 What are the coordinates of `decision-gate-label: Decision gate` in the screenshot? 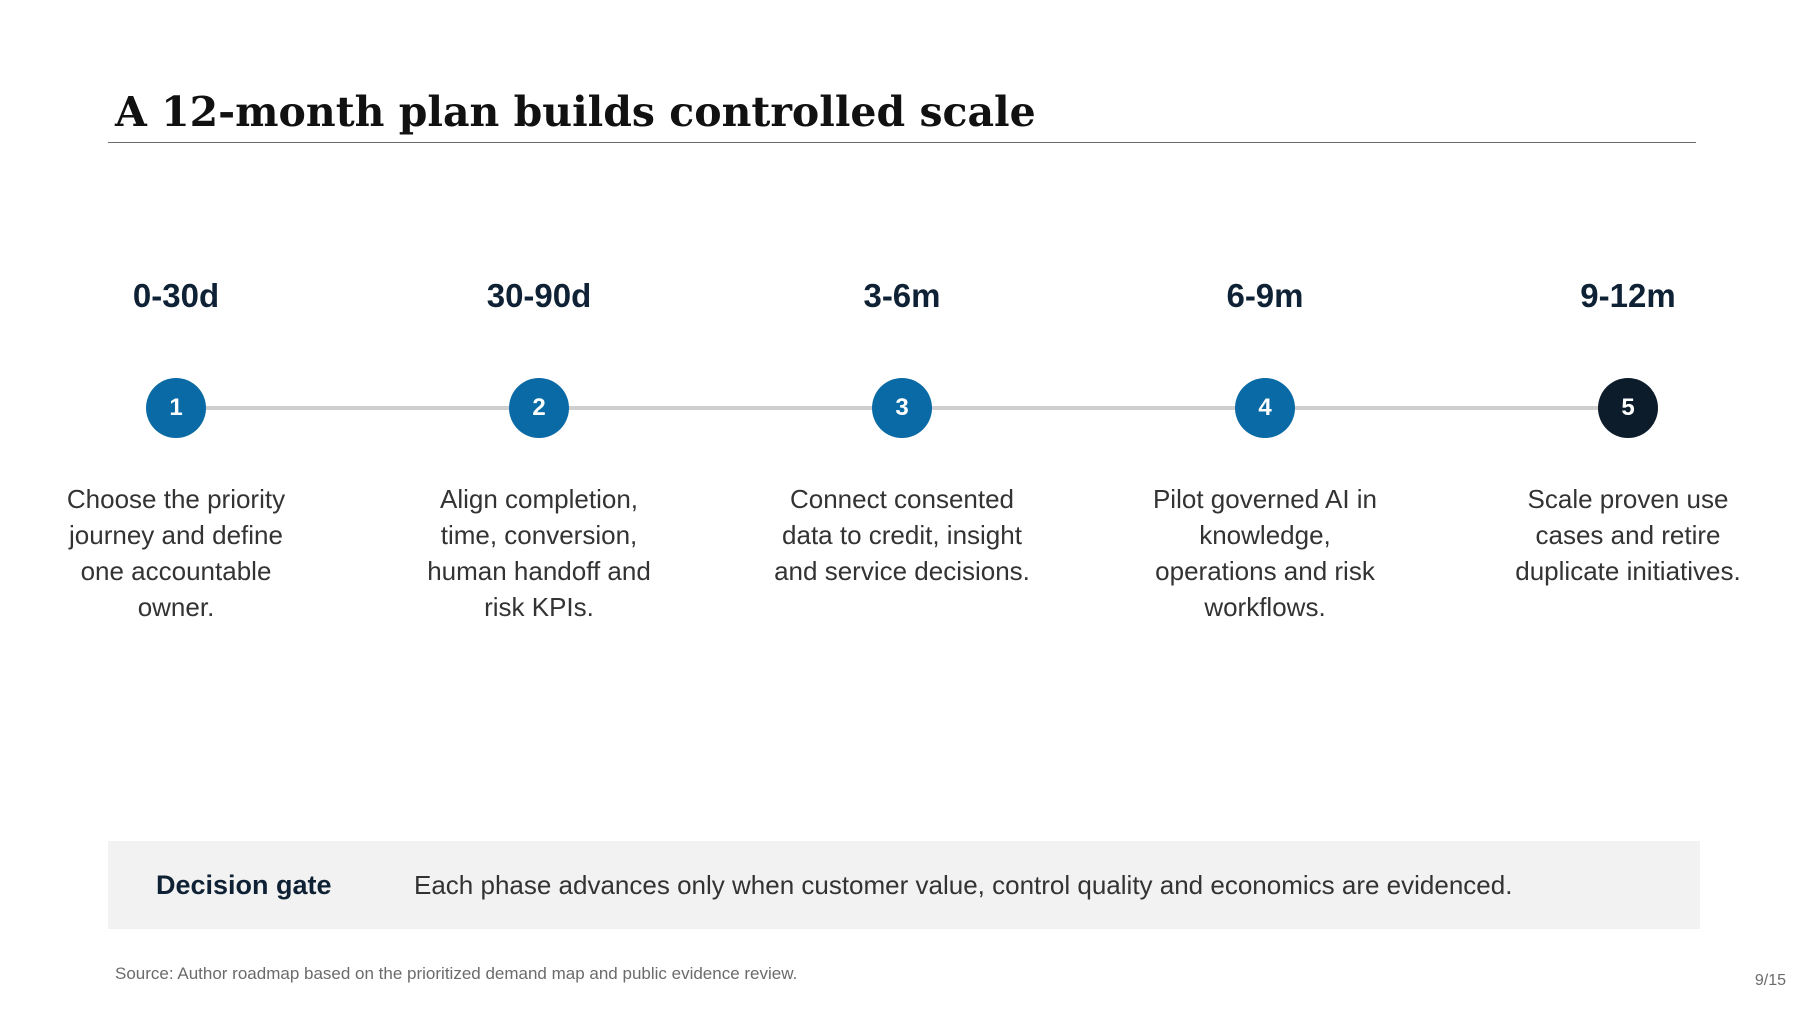 It's located at (244, 885).